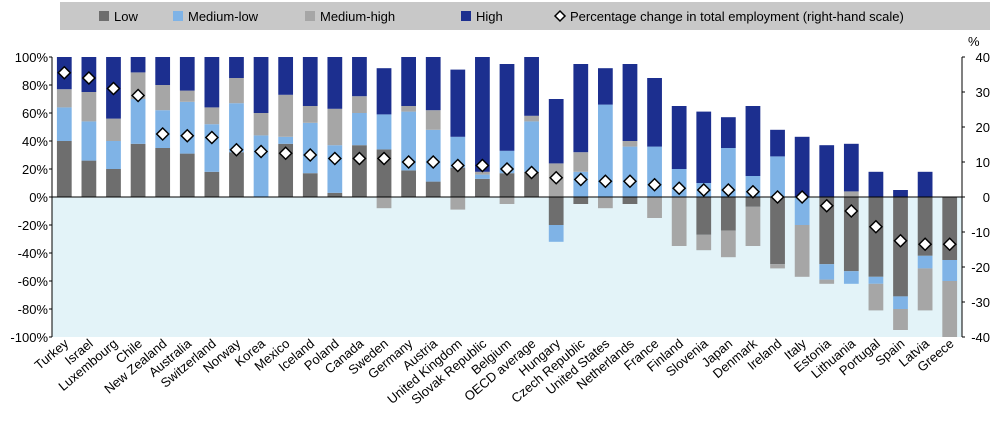  What do you see at coordinates (983, 92) in the screenshot?
I see `y2-tick-label: 30` at bounding box center [983, 92].